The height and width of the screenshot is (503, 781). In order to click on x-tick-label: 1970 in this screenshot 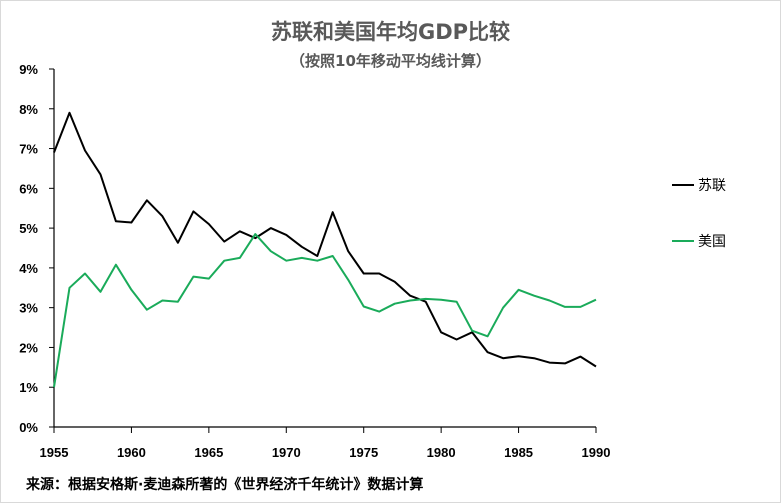, I will do `click(286, 452)`.